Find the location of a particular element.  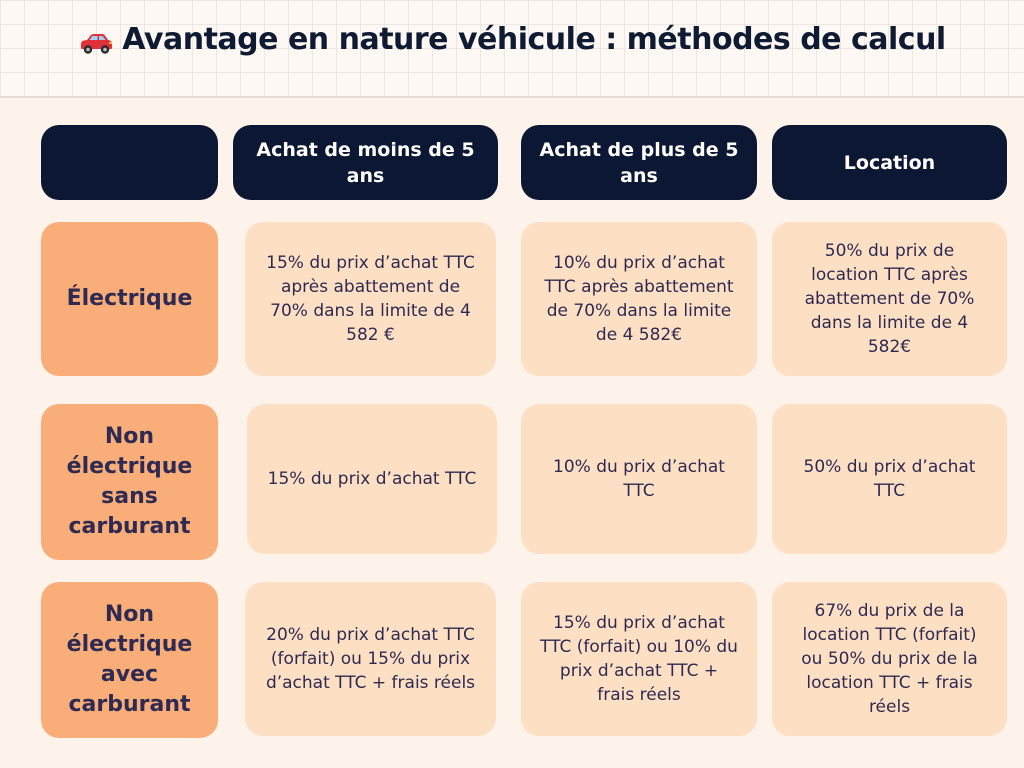

header-banner is located at coordinates (512, 49).